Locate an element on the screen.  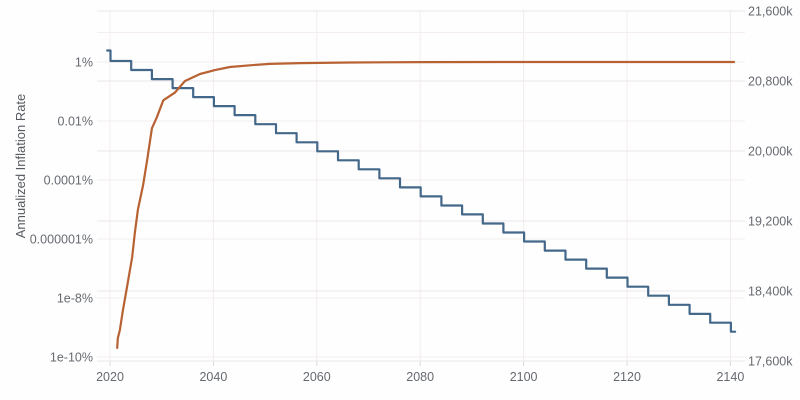
x-axis-tick-label: 2060 is located at coordinates (317, 377).